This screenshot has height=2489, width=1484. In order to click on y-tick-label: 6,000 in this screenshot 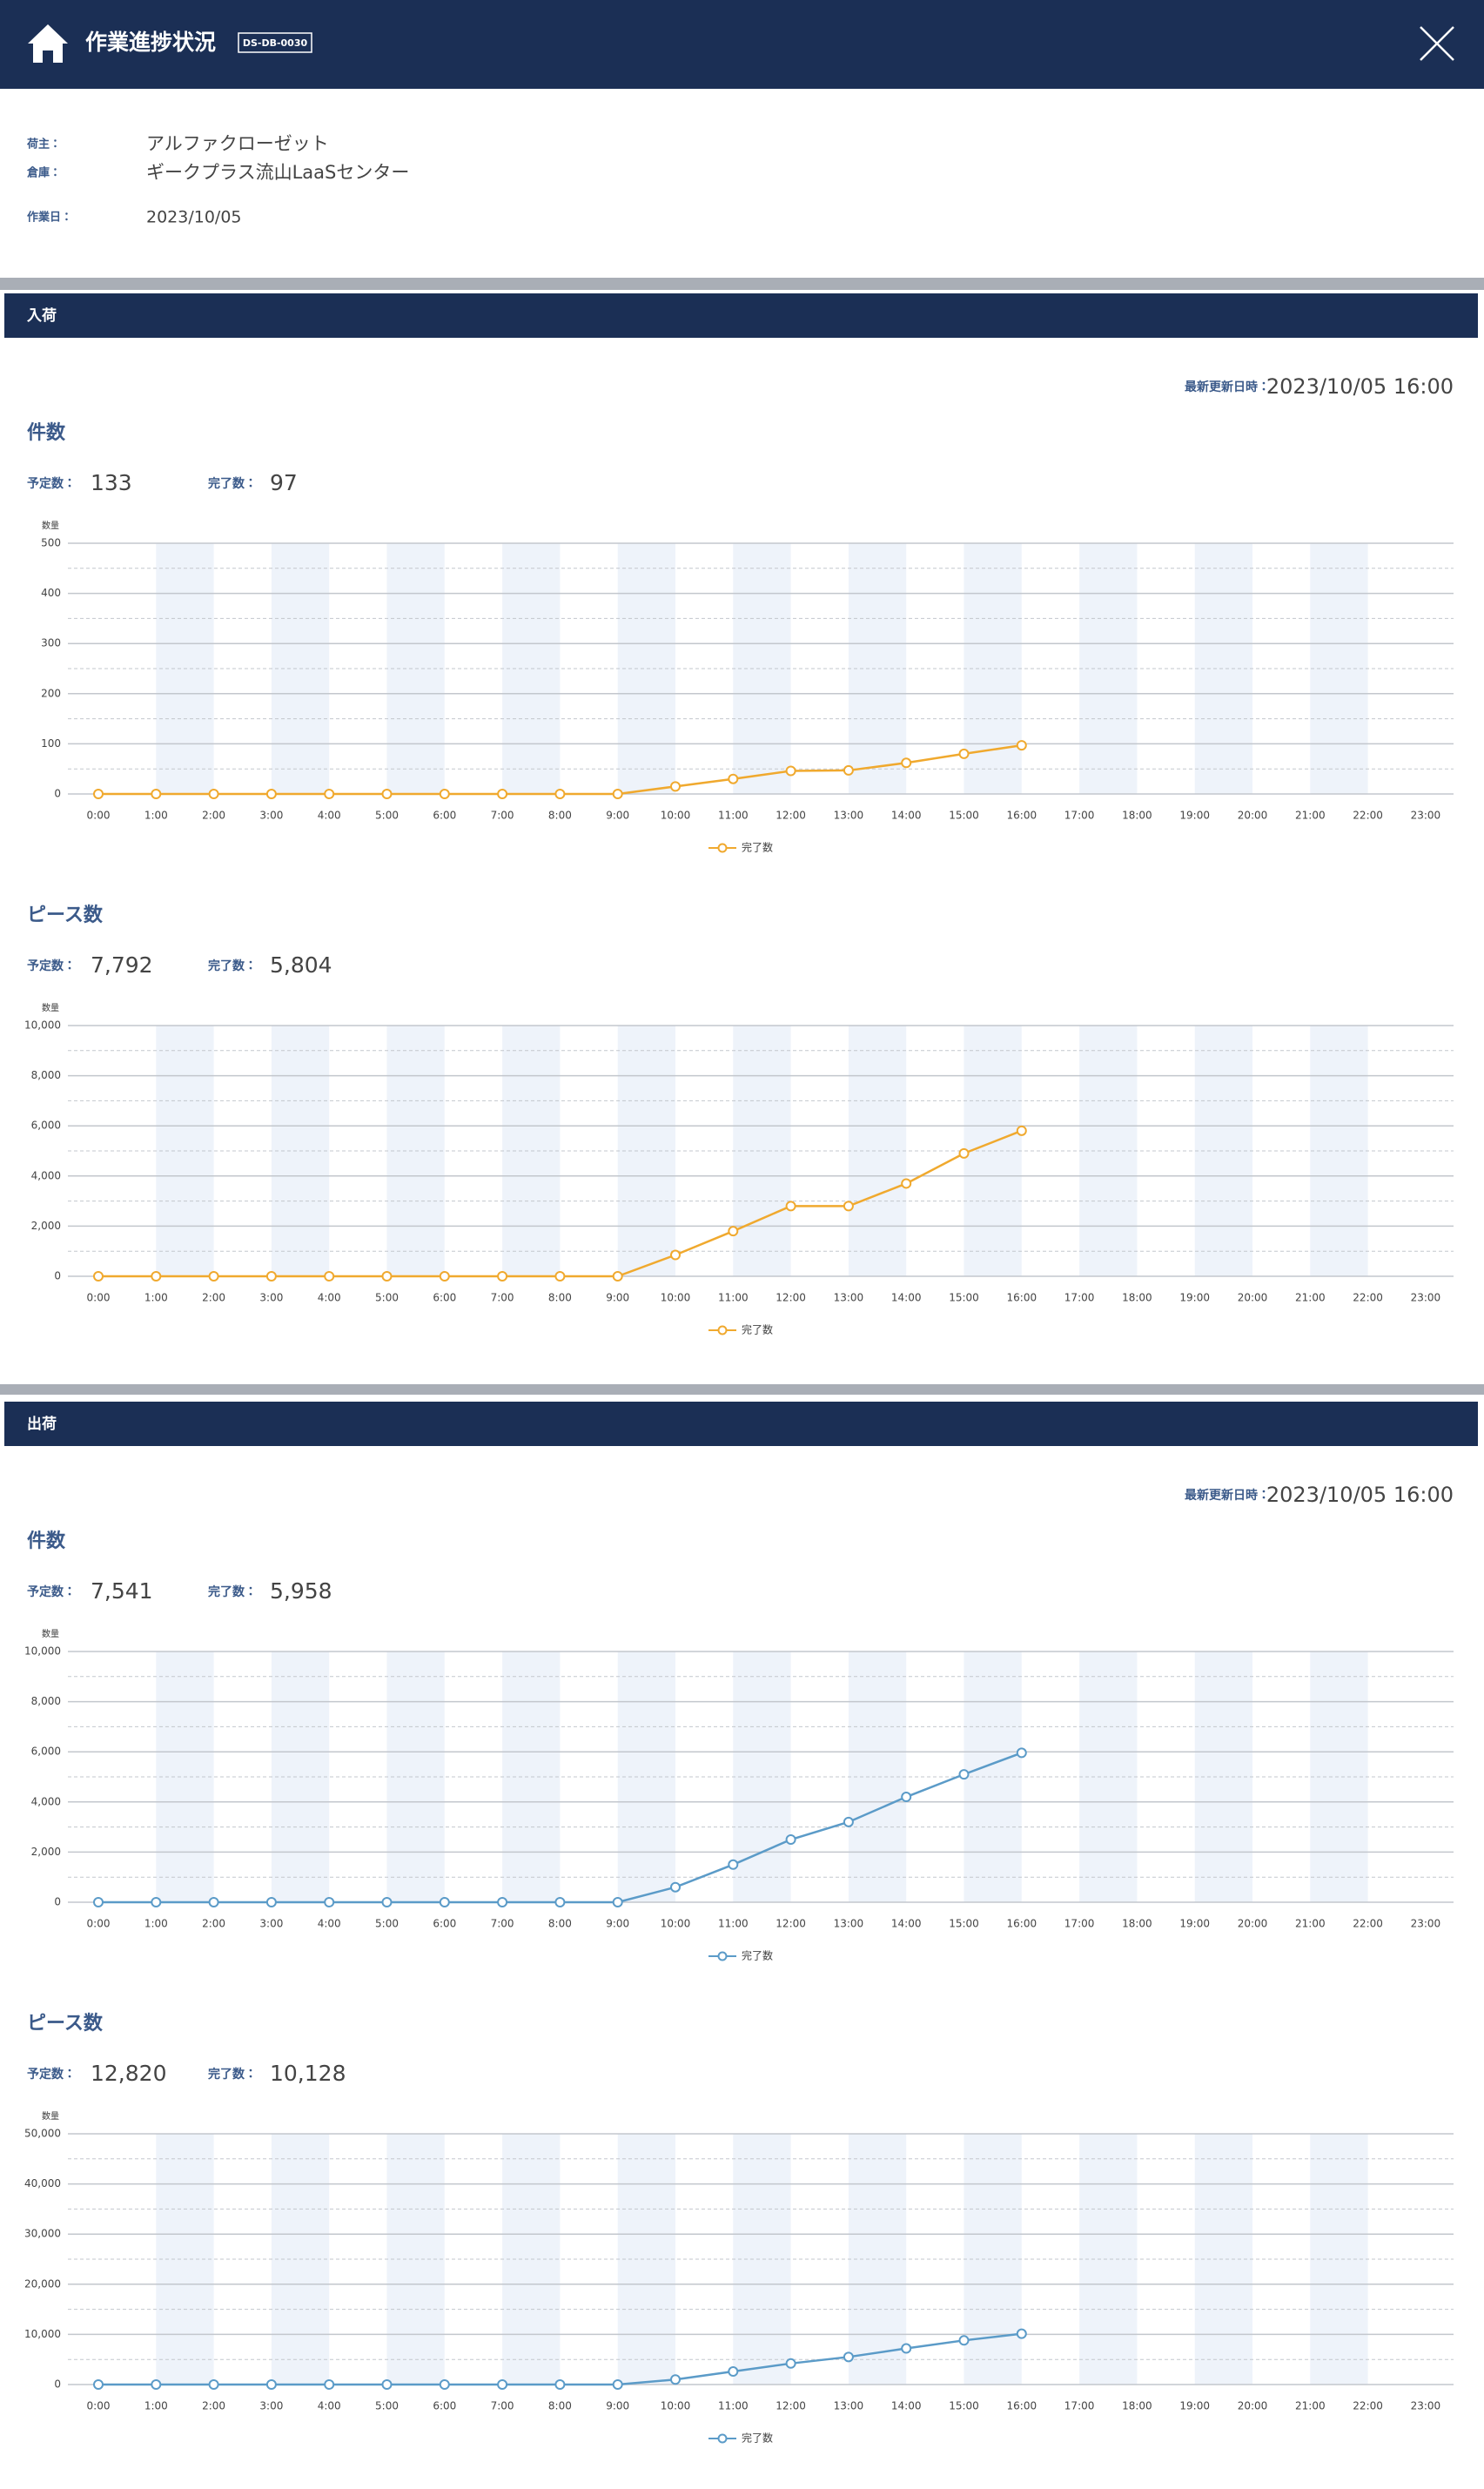, I will do `click(46, 1752)`.